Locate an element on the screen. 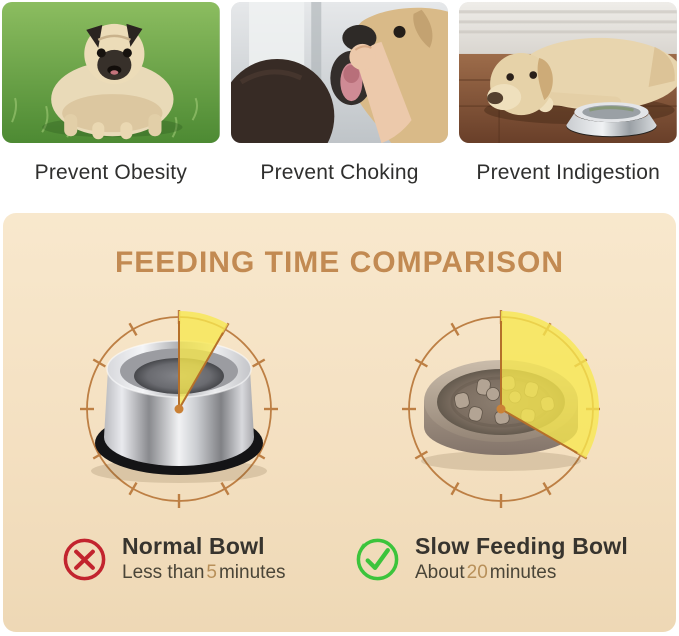 This screenshot has height=636, width=679. legend-slow-bowl-text: Slow Feeding Bowl About 20 minutes is located at coordinates (521, 559).